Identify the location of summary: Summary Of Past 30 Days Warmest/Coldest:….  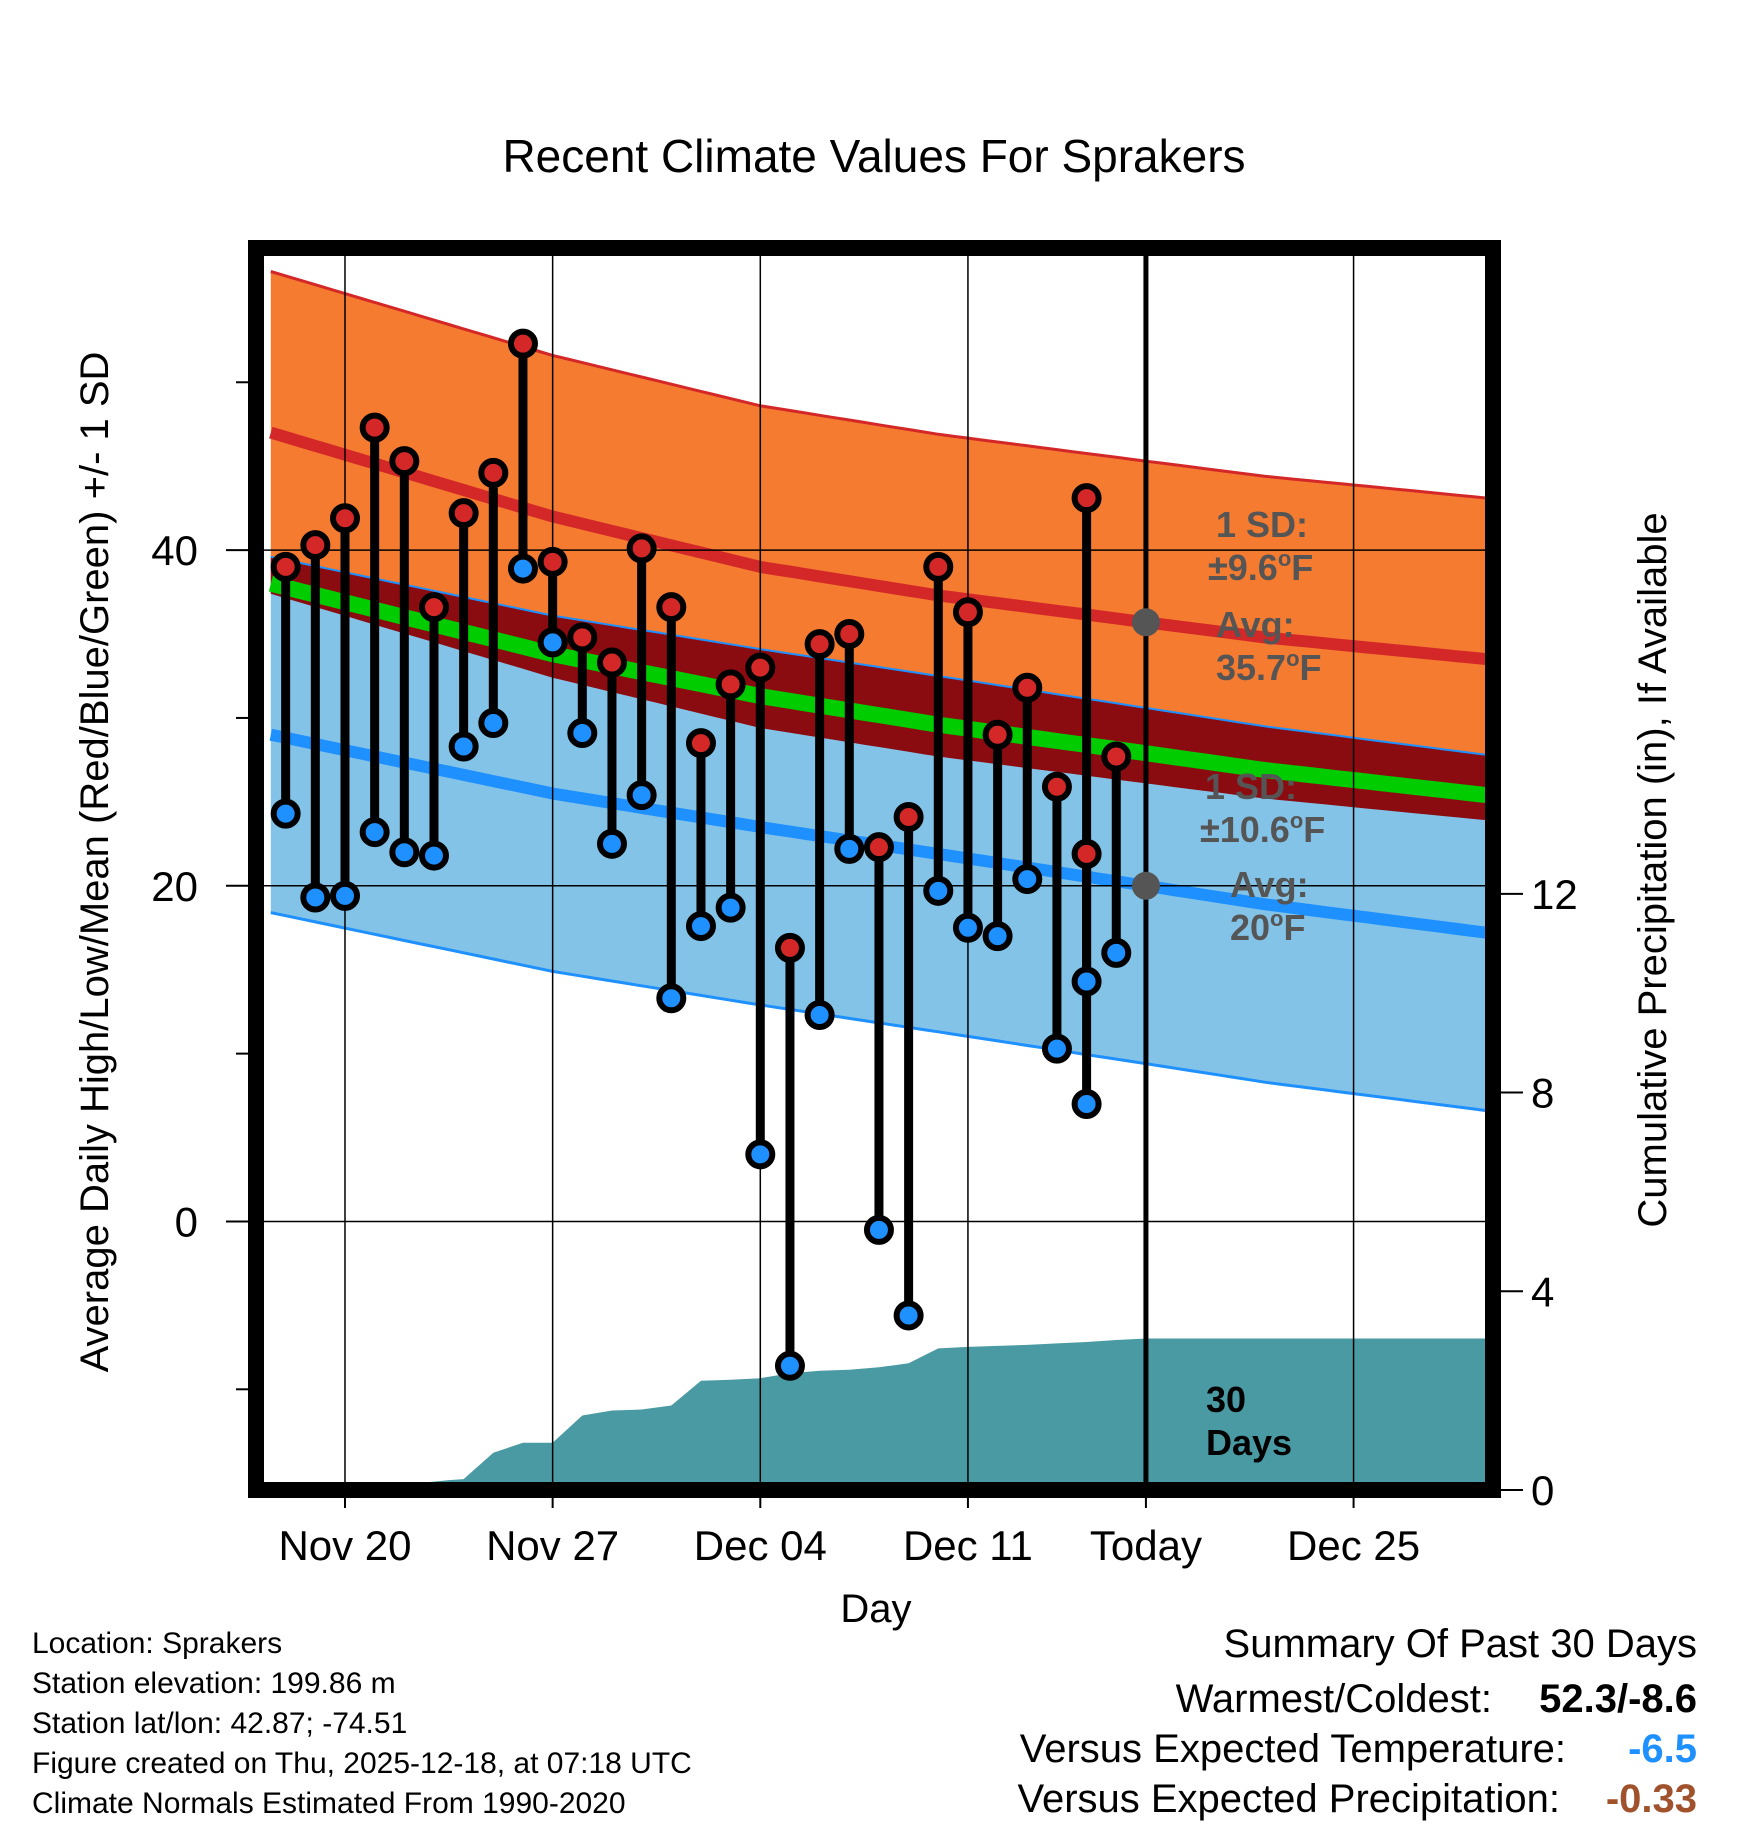
(1357, 1721).